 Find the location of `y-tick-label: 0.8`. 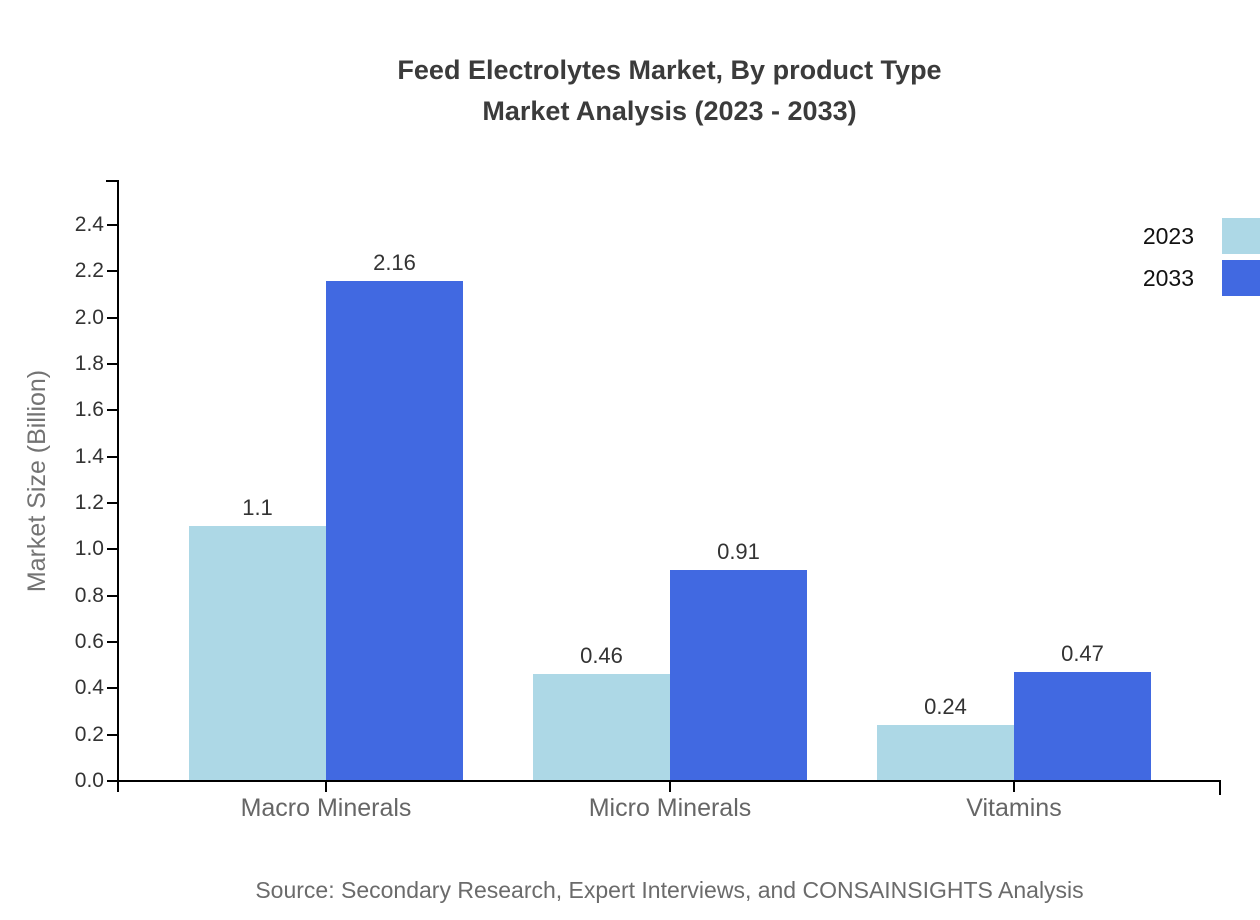

y-tick-label: 0.8 is located at coordinates (89, 595).